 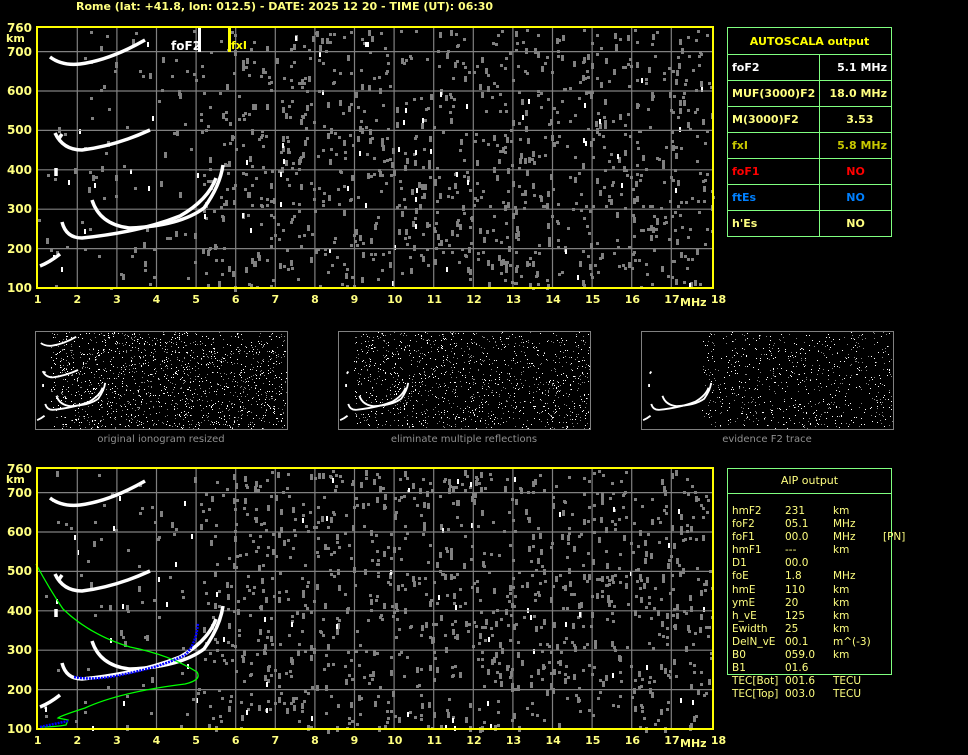 I want to click on autoscala-title: AUTOSCALA output, so click(x=809, y=41).